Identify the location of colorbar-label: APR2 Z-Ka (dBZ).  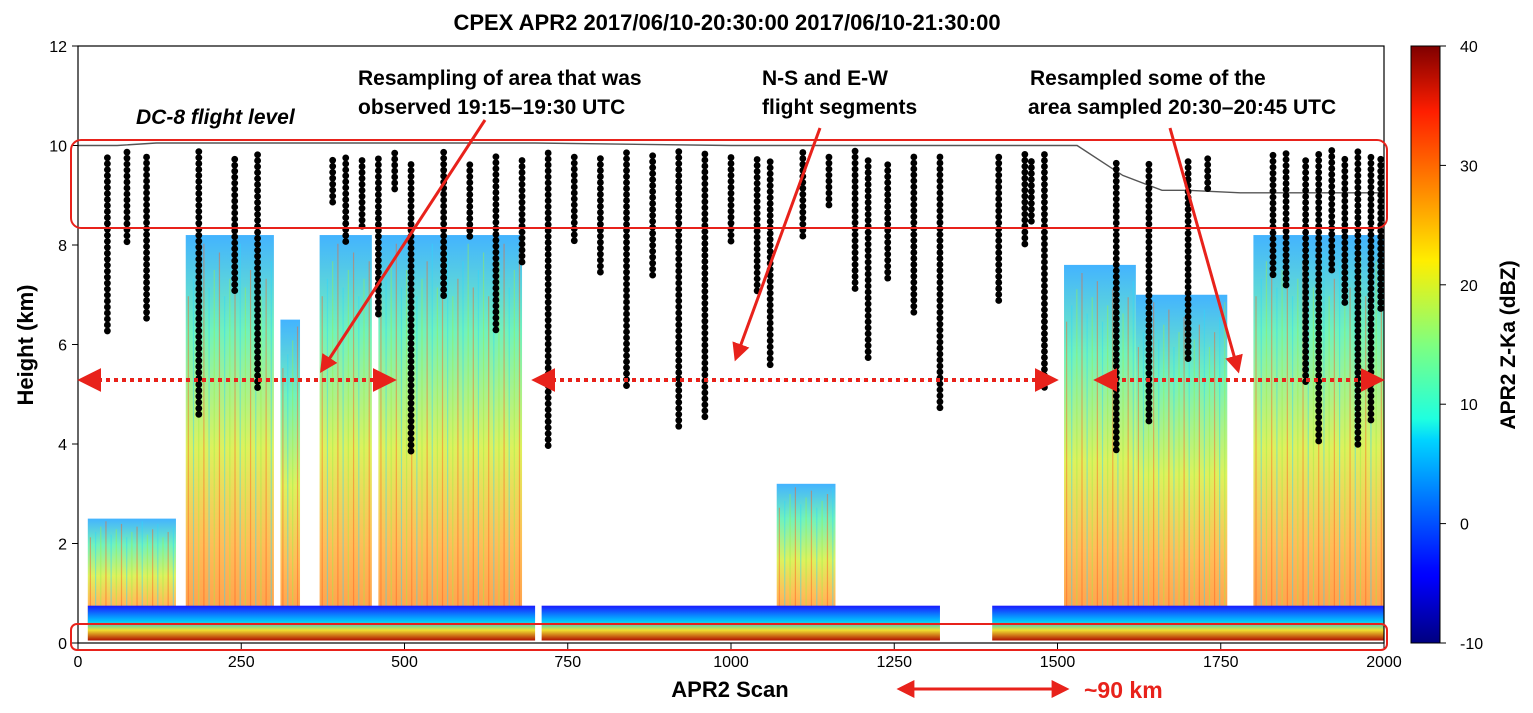
(1508, 344).